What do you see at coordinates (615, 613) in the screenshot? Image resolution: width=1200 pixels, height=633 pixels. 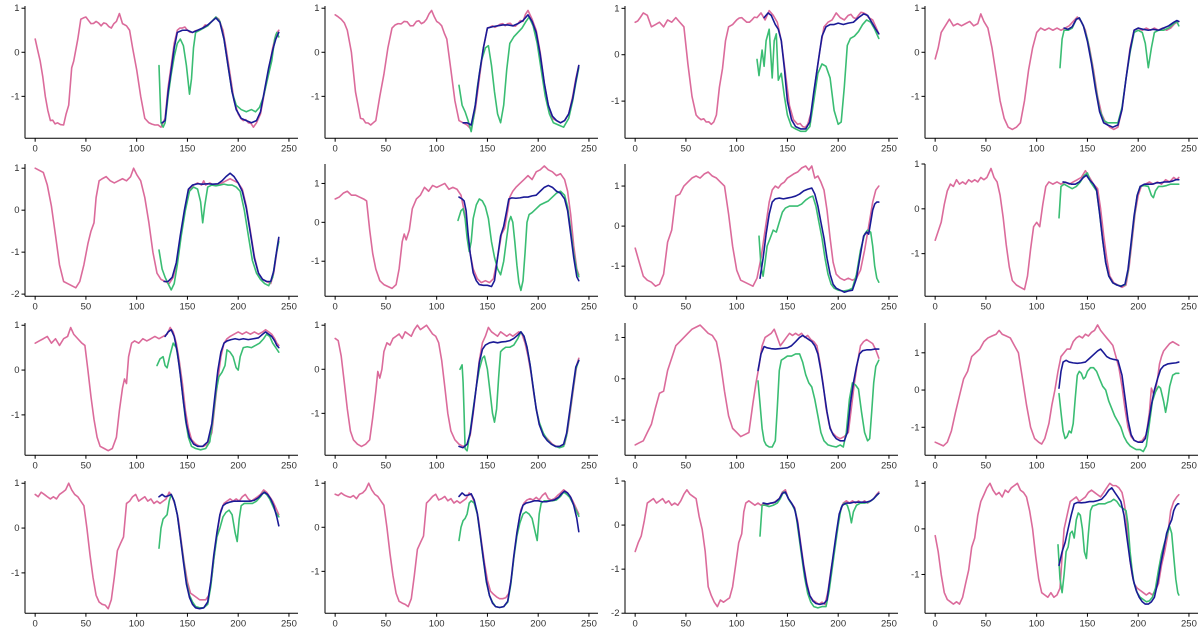 I see `y-tick-label: -2` at bounding box center [615, 613].